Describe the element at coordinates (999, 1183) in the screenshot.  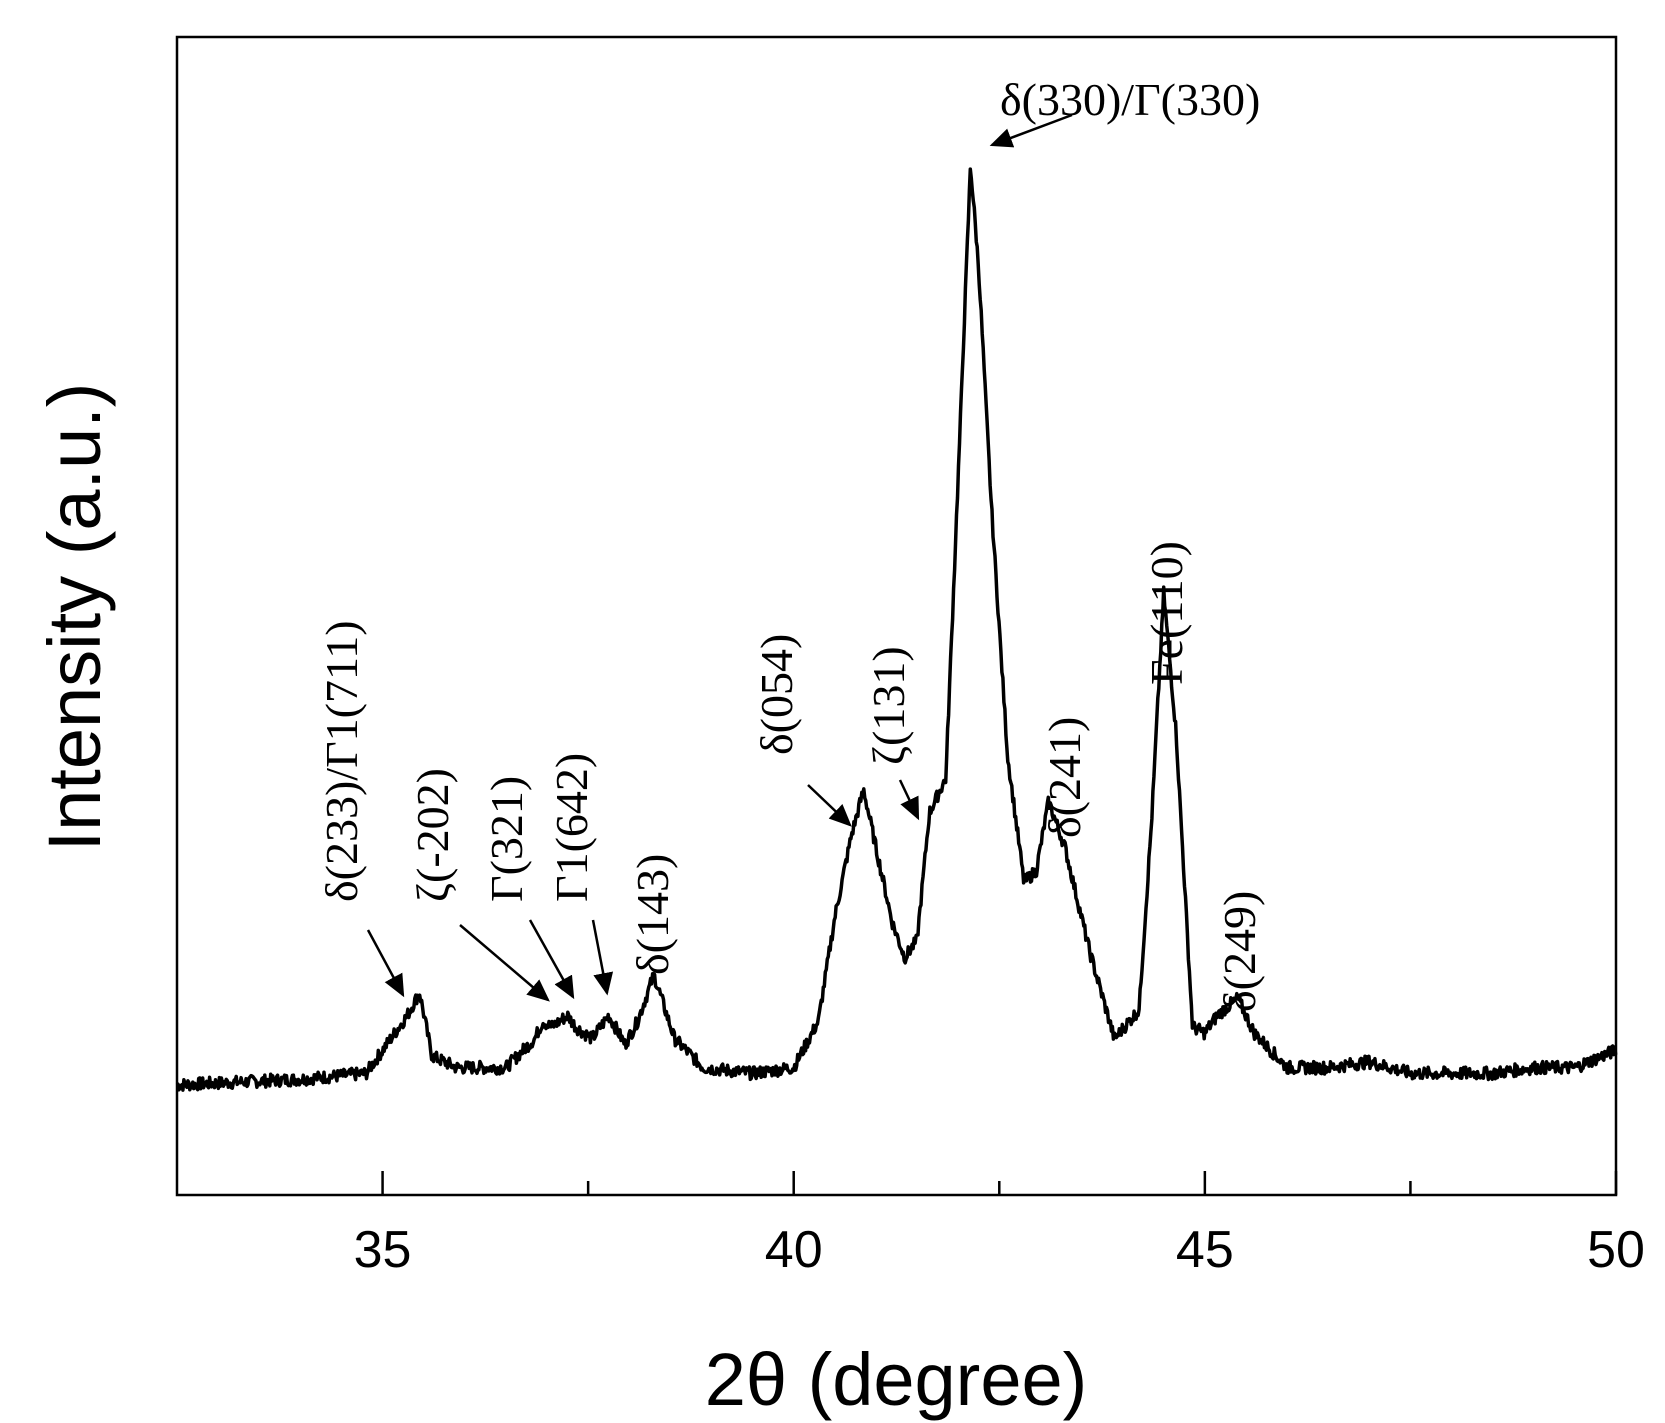
I see `x-axis-ticks` at that location.